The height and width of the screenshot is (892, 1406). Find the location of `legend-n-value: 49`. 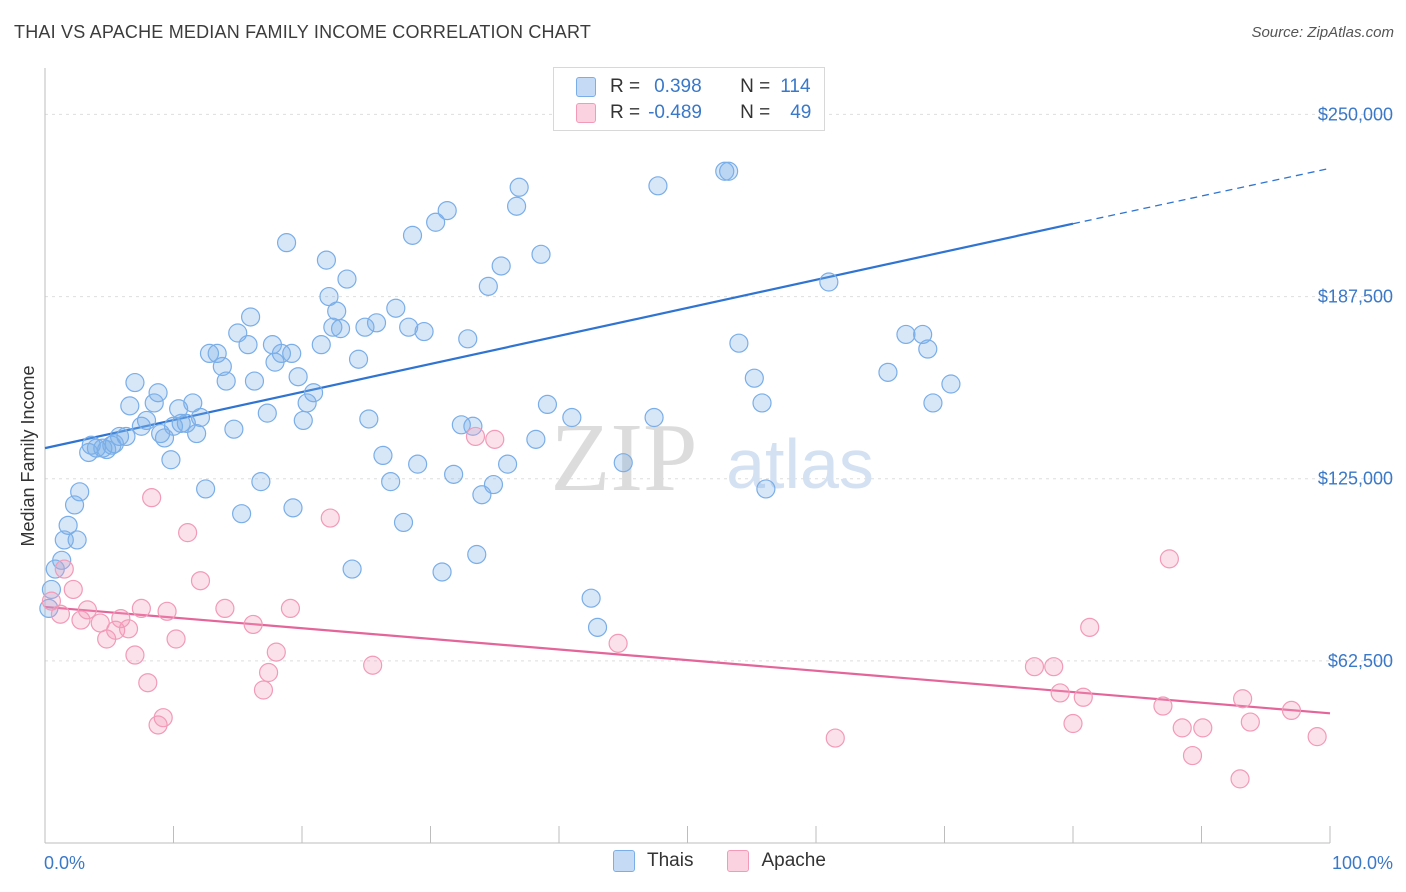

legend-n-value: 49 is located at coordinates (801, 112).